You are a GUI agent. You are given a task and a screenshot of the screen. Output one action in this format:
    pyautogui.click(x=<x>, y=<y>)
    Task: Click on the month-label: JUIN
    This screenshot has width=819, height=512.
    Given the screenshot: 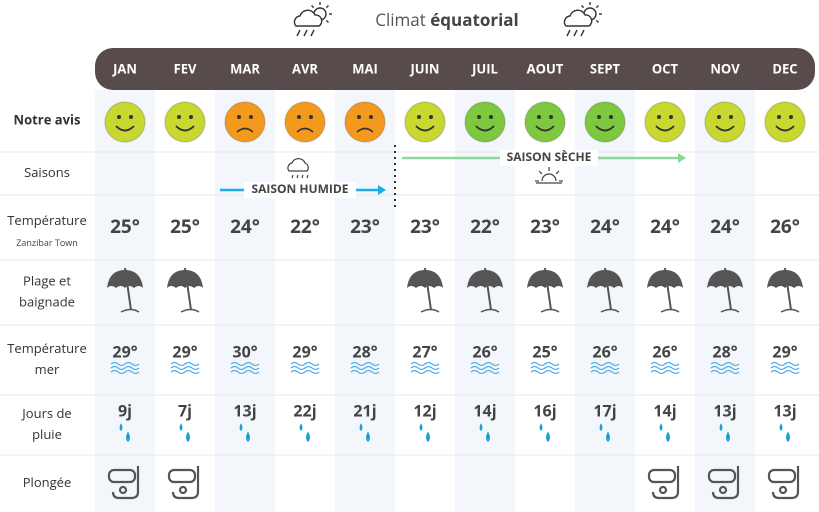 What is the action you would take?
    pyautogui.click(x=424, y=68)
    